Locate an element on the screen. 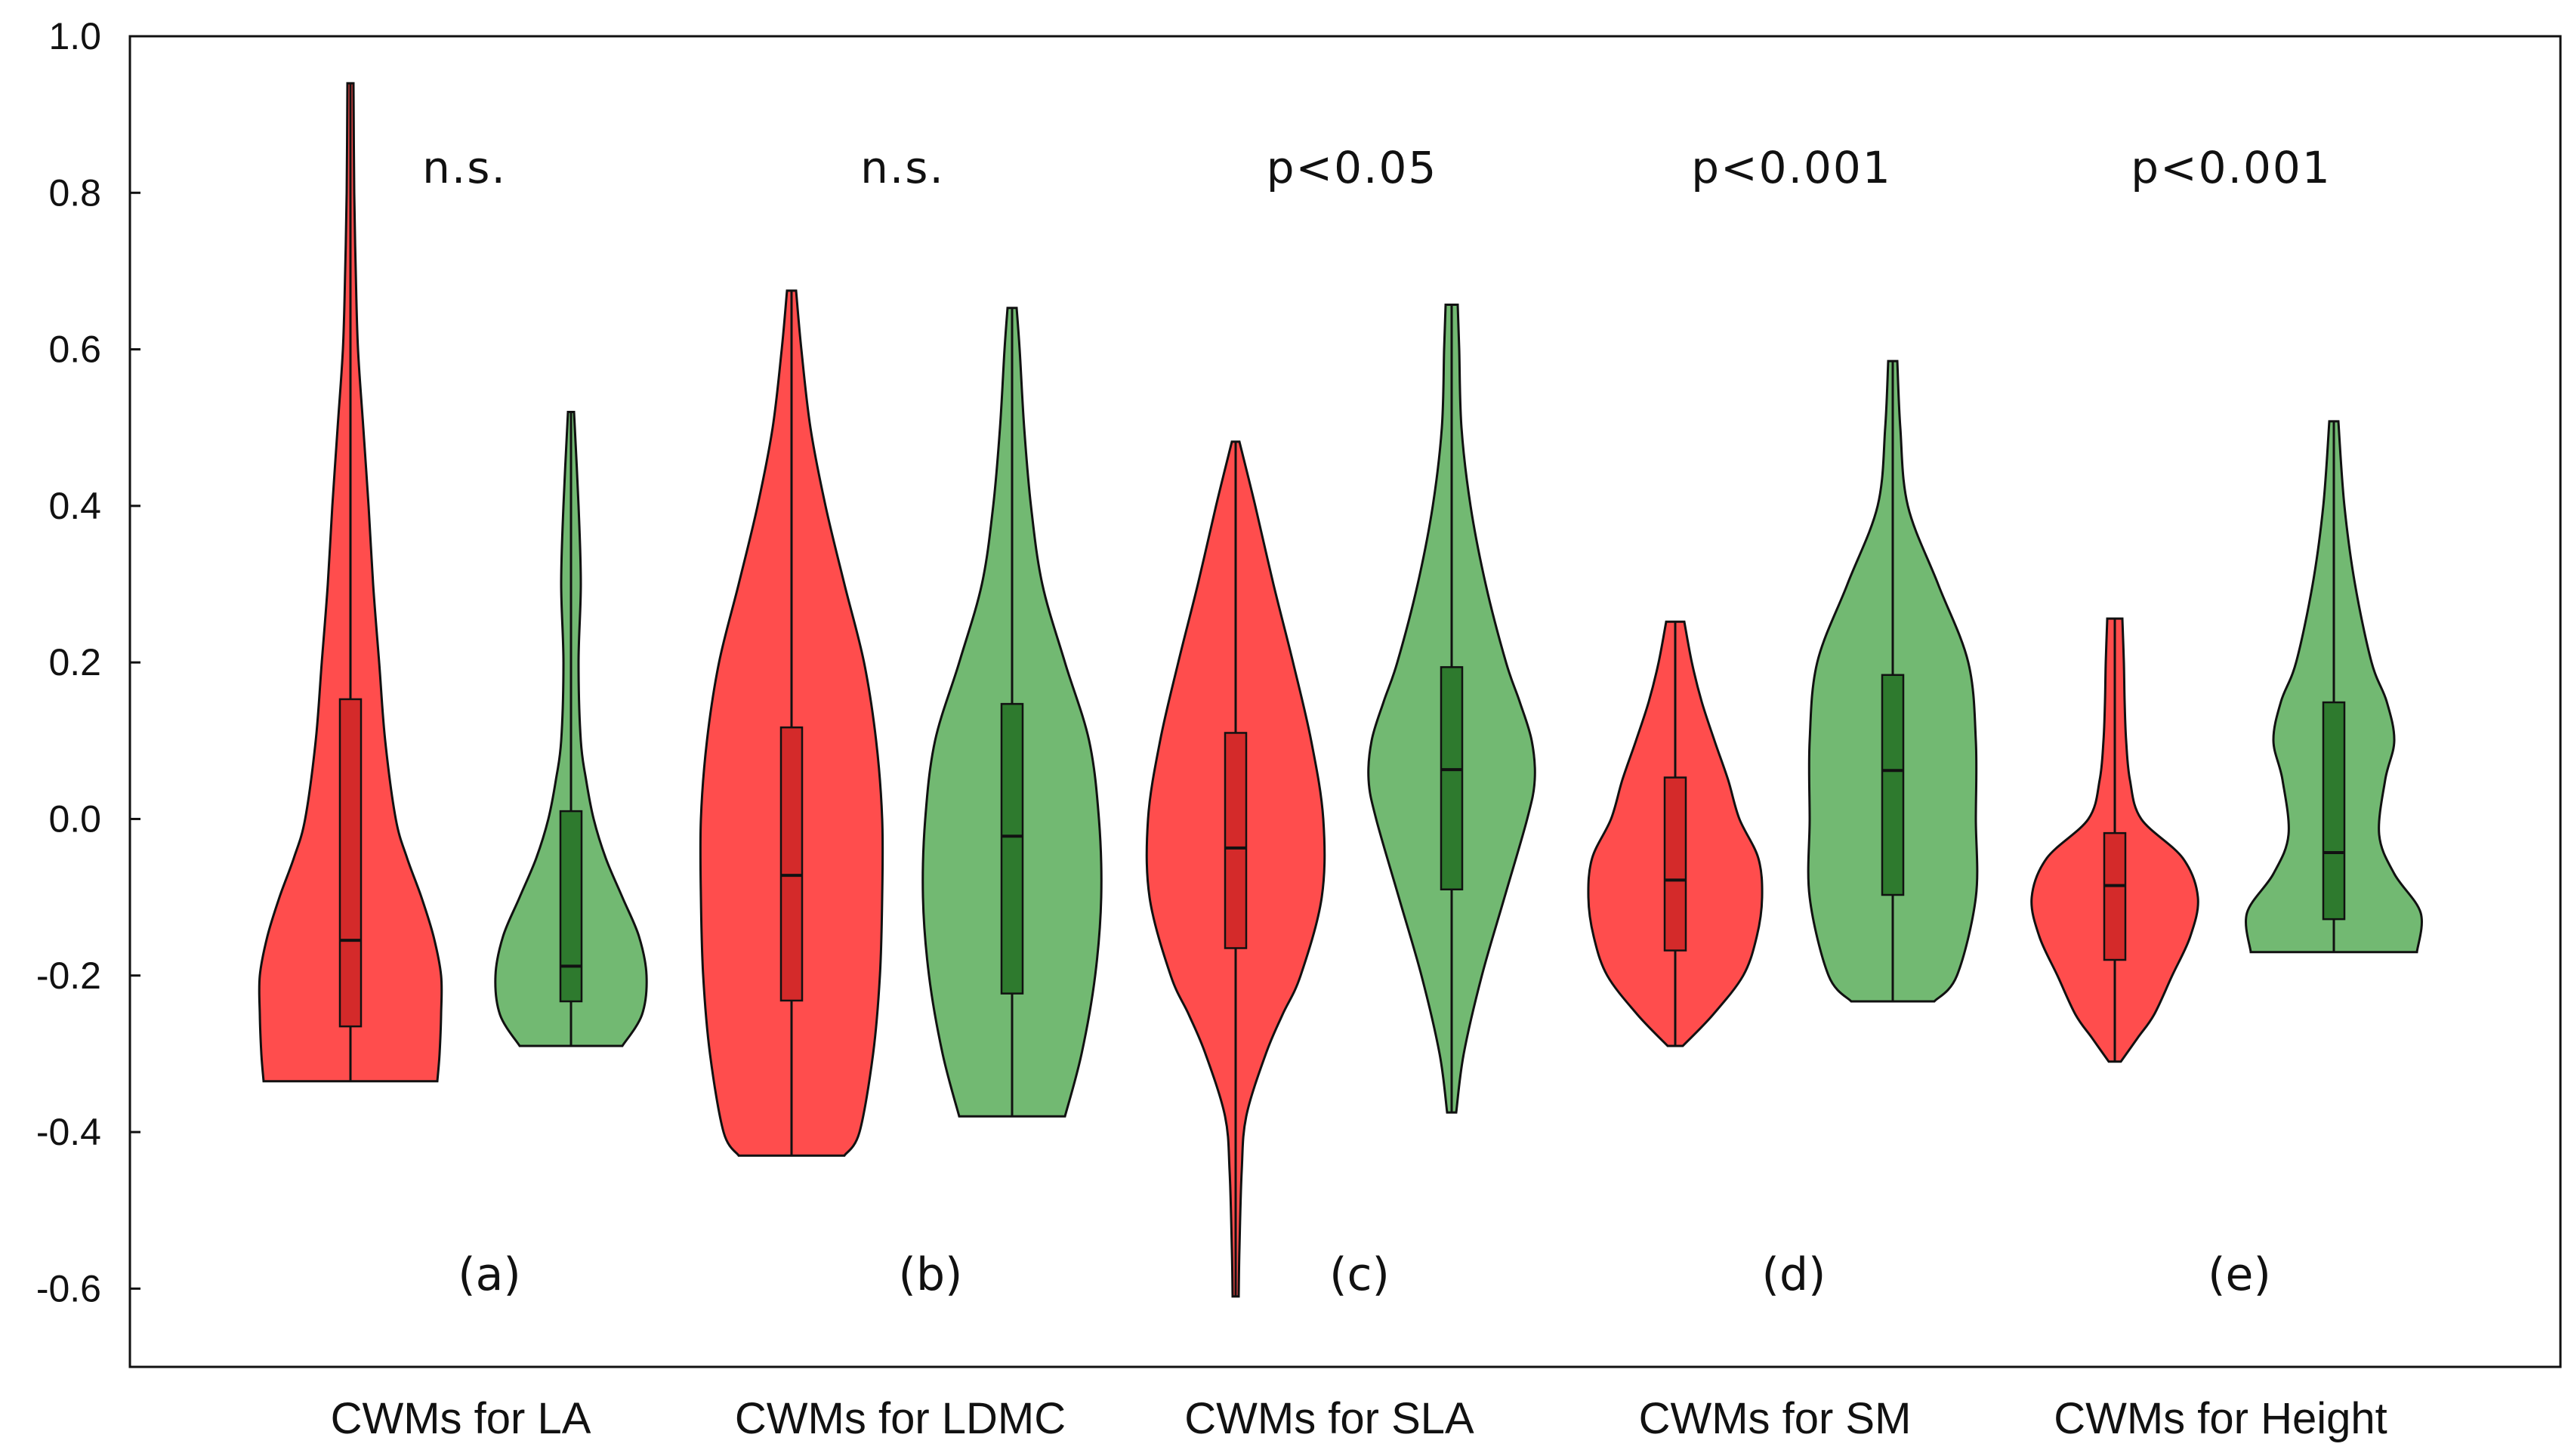  y-tick-label: 1.0 is located at coordinates (74, 36).